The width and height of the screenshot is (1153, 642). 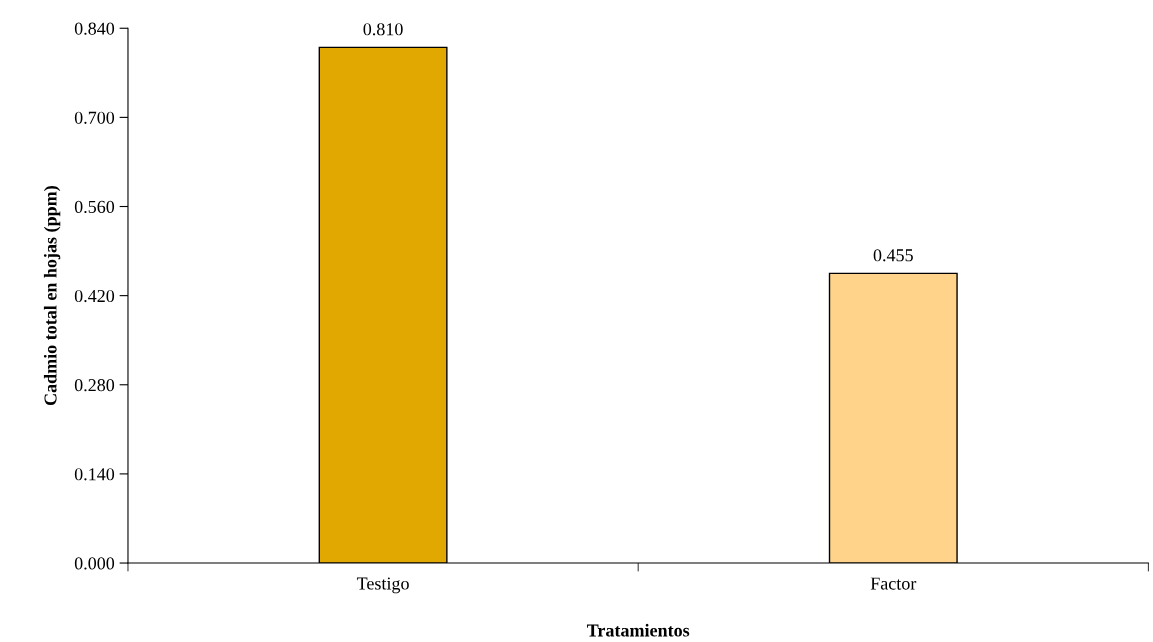 I want to click on x-tick-label: Testigo, so click(x=382, y=585).